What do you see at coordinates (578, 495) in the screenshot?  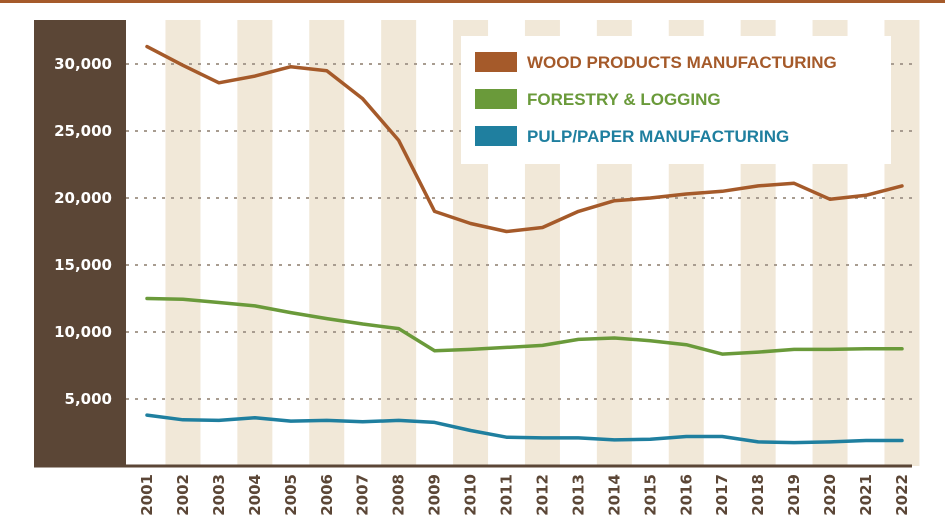 I see `x-tick-label: 2013` at bounding box center [578, 495].